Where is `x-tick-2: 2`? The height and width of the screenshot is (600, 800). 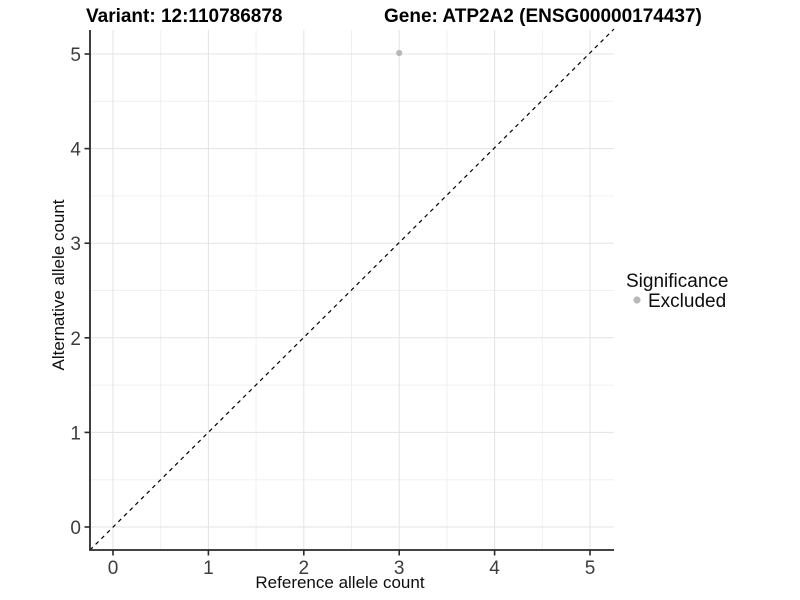
x-tick-2: 2 is located at coordinates (304, 568).